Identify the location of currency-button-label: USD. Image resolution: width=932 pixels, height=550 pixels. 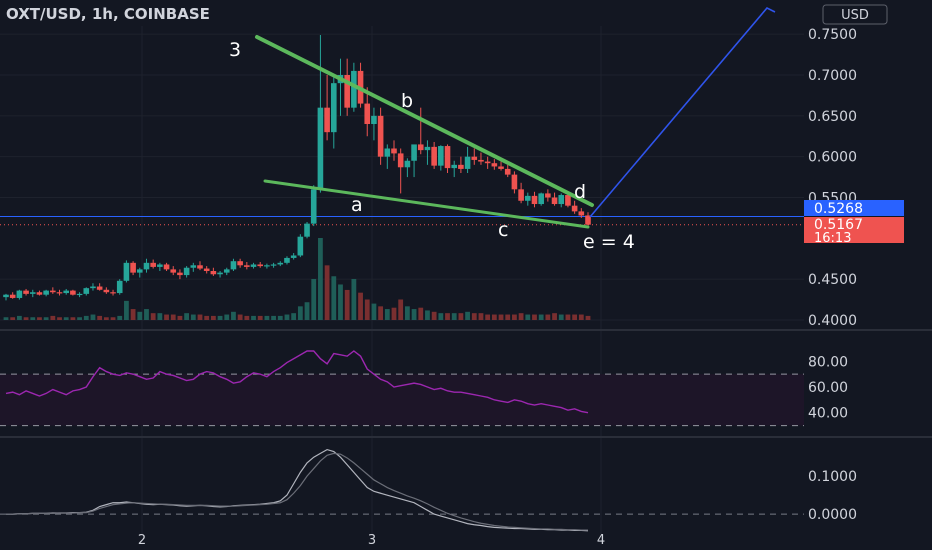
(855, 15).